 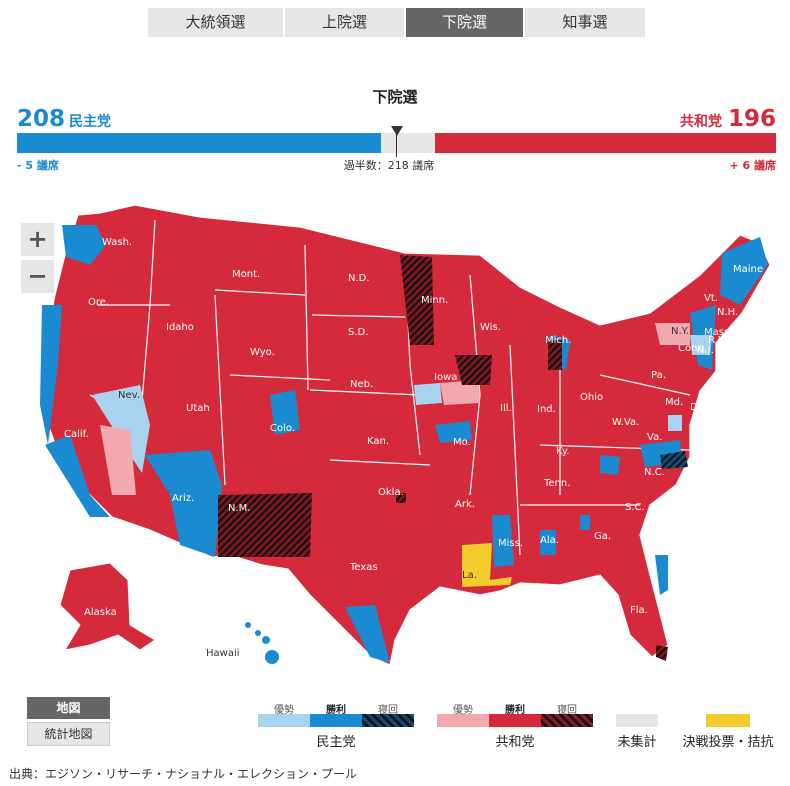 I want to click on legend-dem-lean-head: 優勢, so click(x=284, y=710).